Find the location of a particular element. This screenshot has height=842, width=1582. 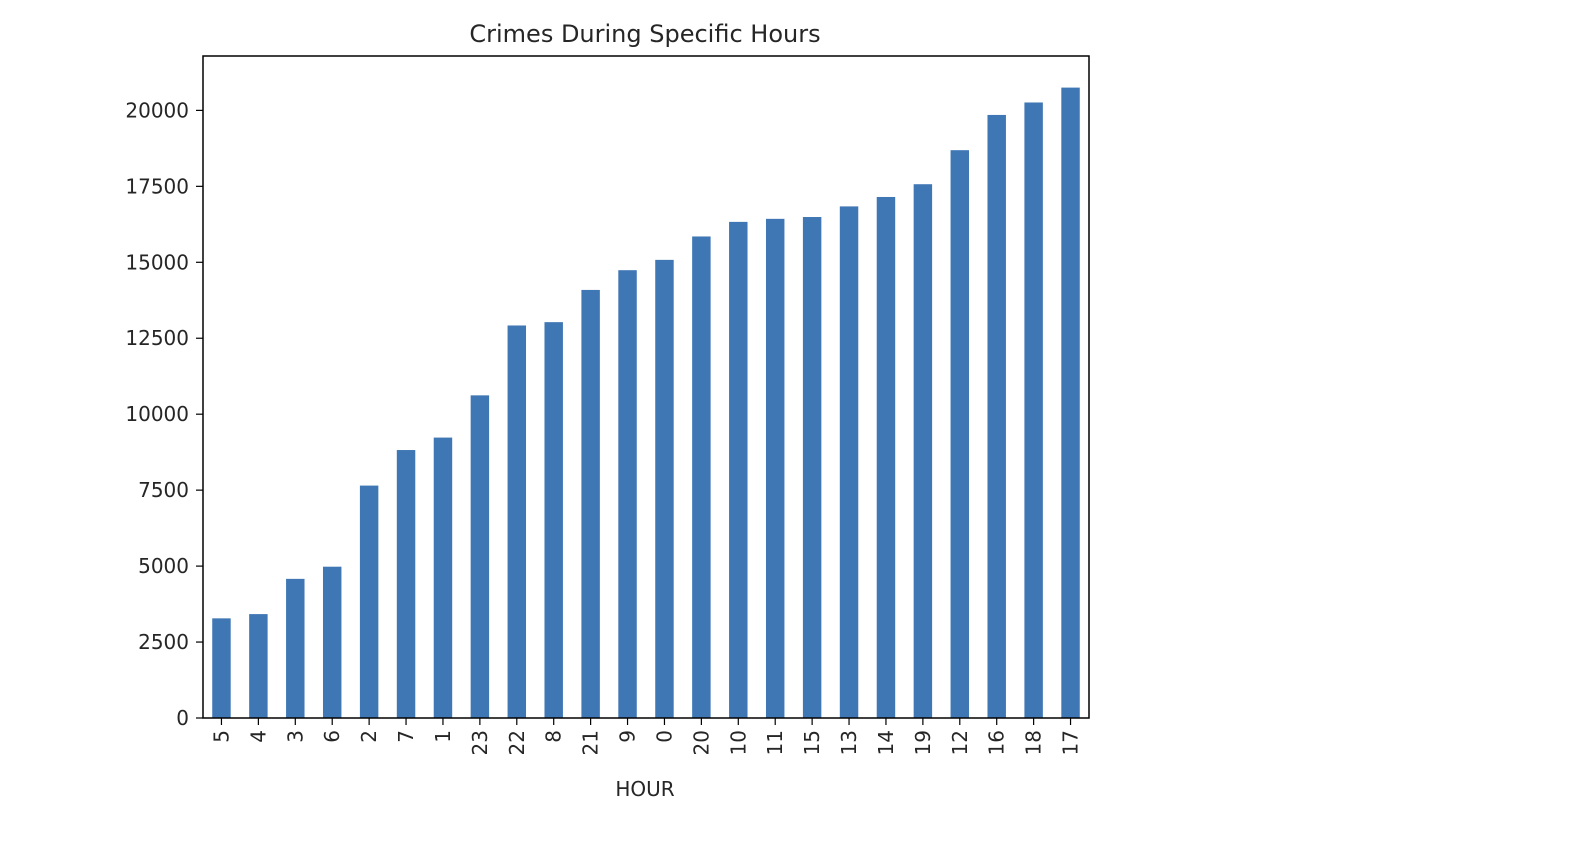

x-tick-label: 0 is located at coordinates (664, 736).